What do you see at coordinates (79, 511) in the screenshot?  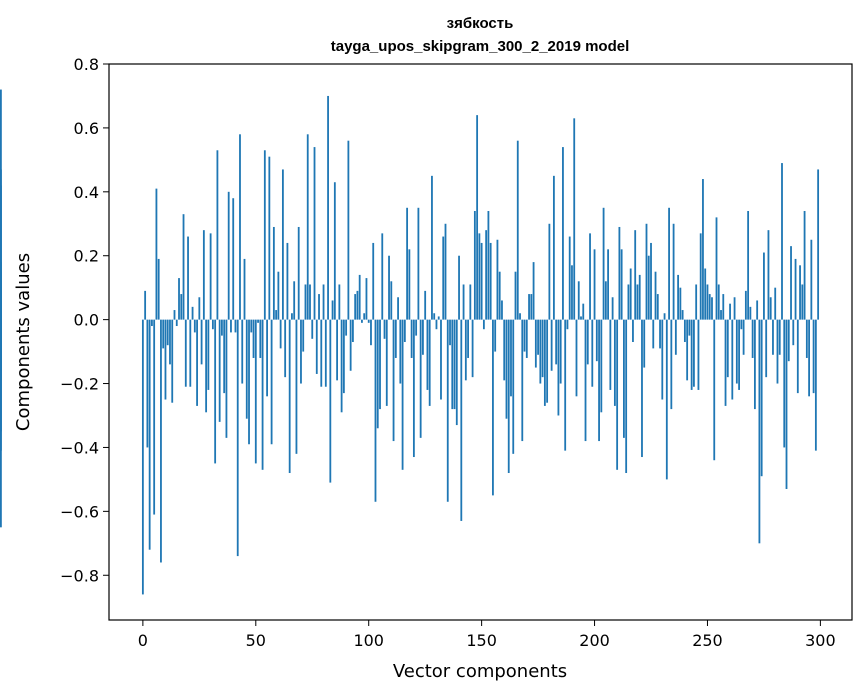 I see `y-tick-label: −0.6` at bounding box center [79, 511].